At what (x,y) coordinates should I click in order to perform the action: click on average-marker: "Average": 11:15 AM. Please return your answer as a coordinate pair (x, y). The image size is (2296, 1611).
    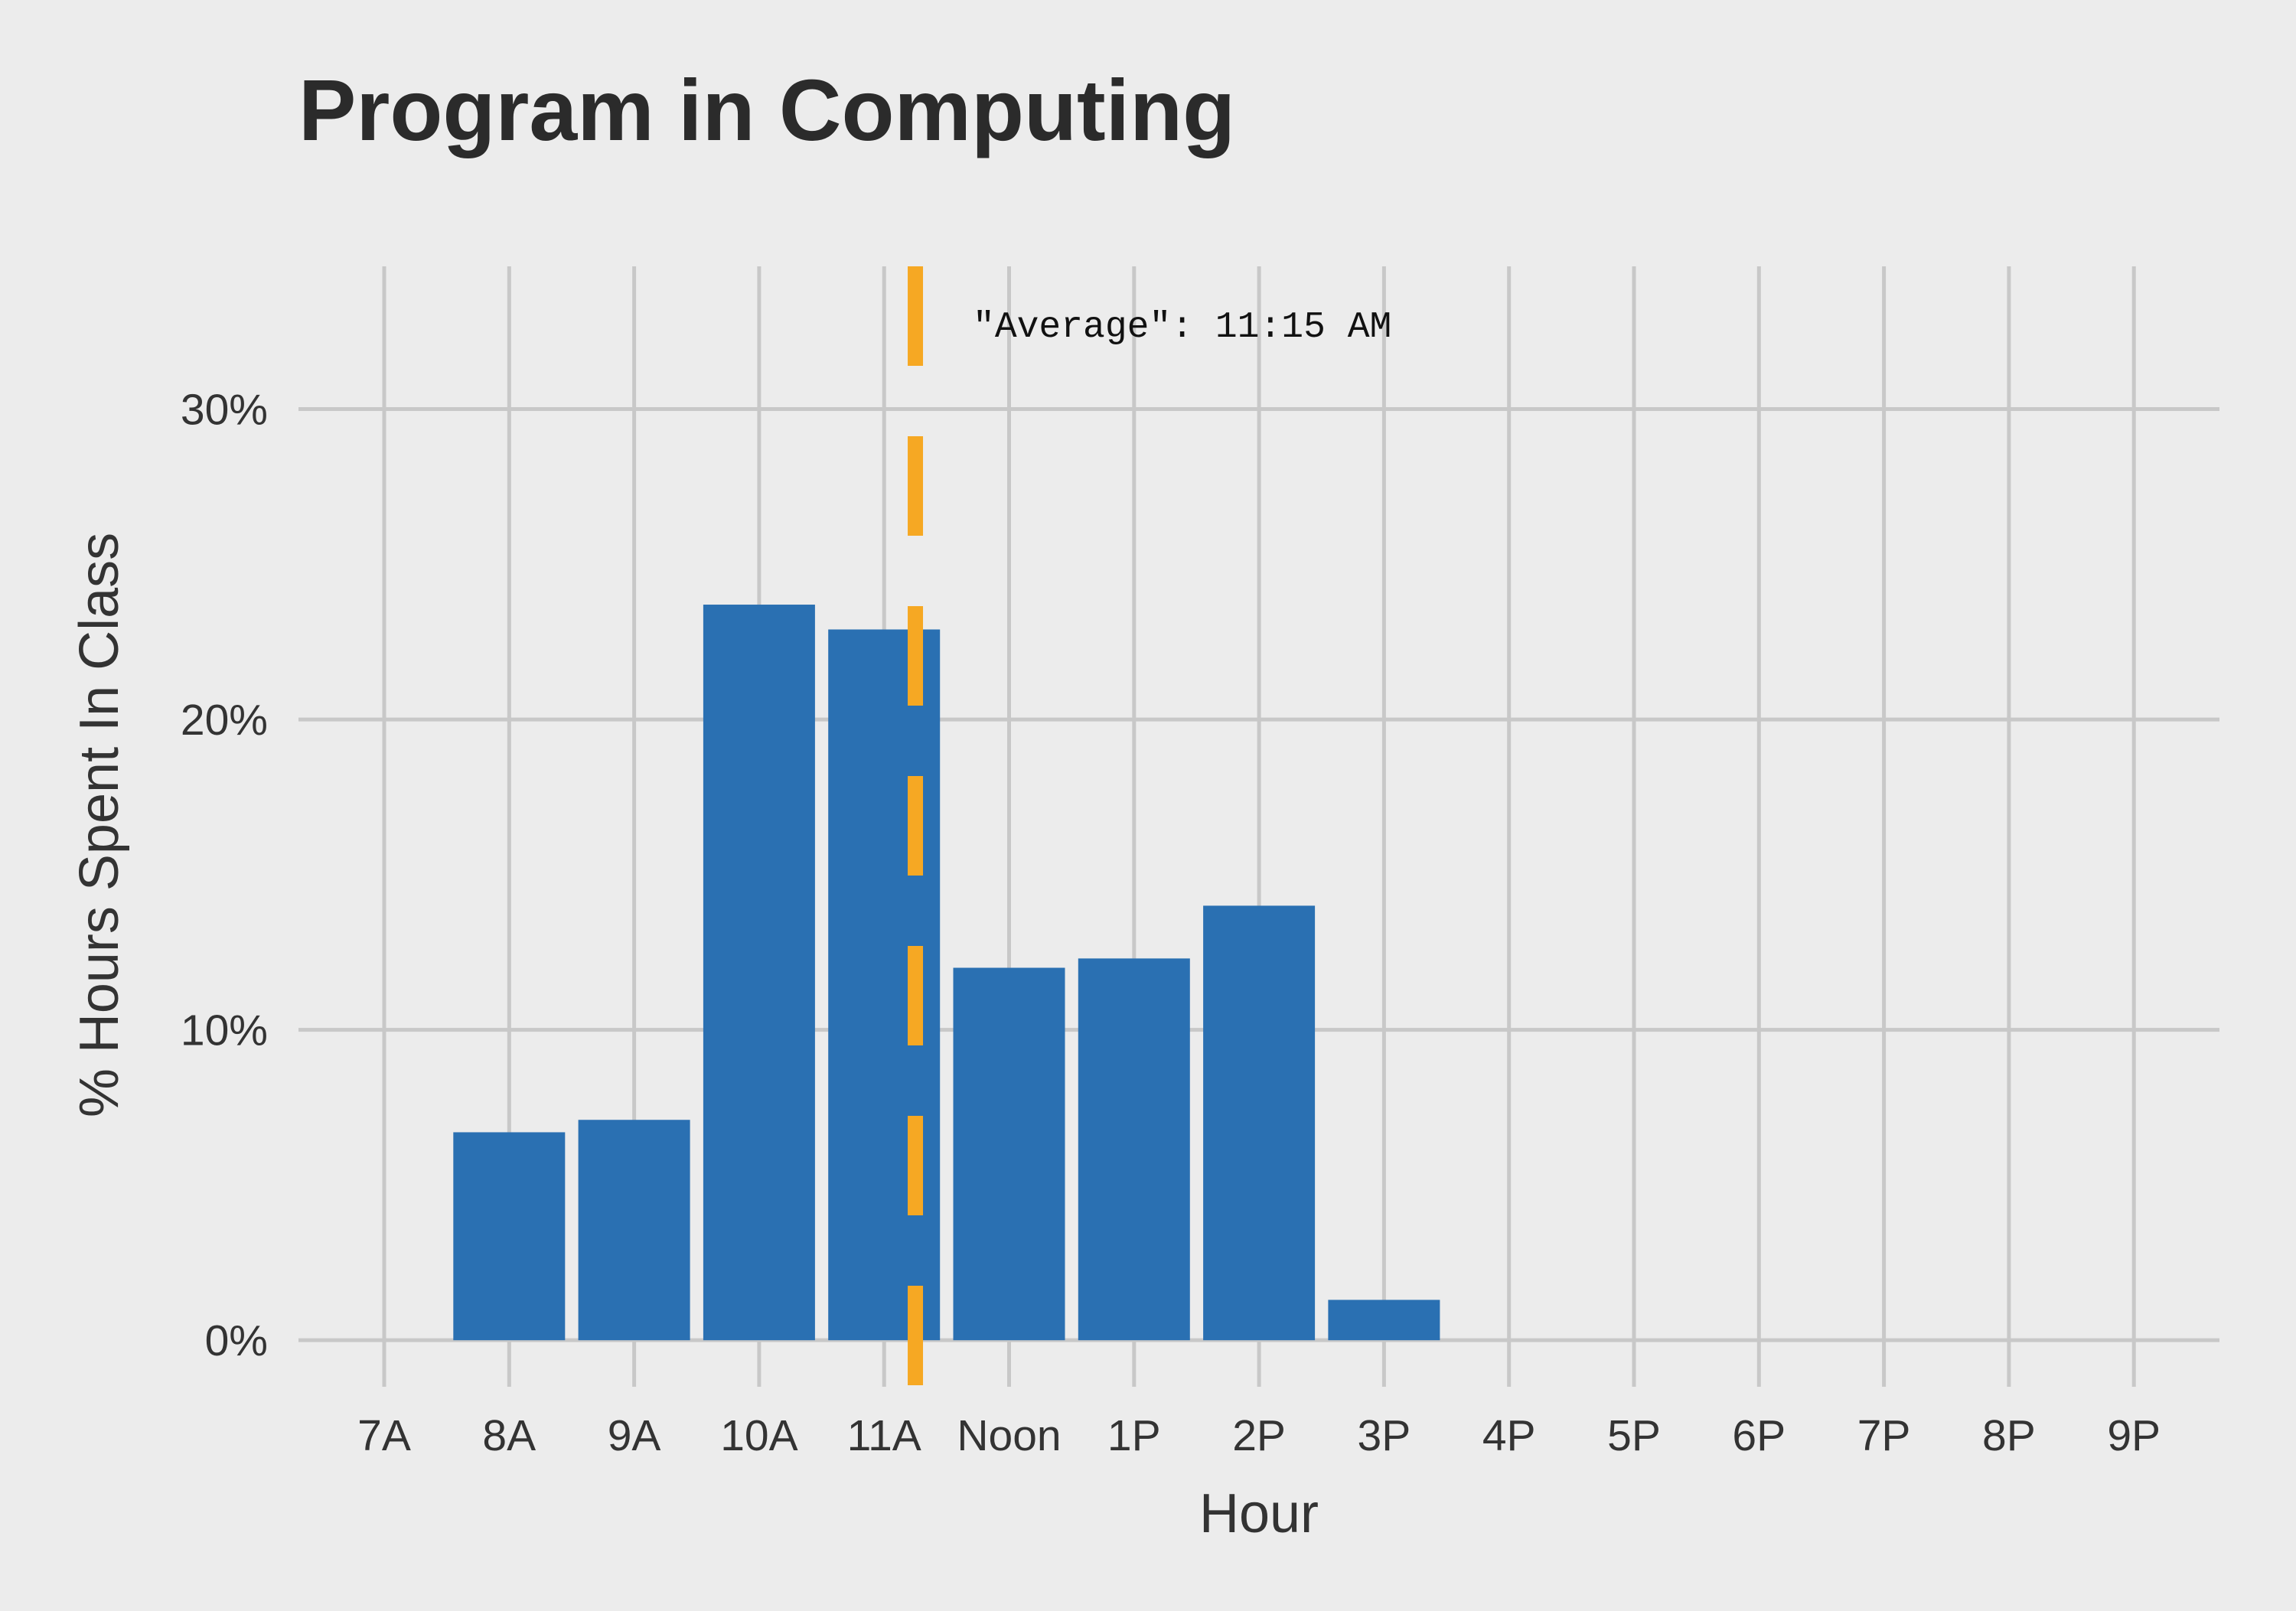
    Looking at the image, I should click on (1149, 826).